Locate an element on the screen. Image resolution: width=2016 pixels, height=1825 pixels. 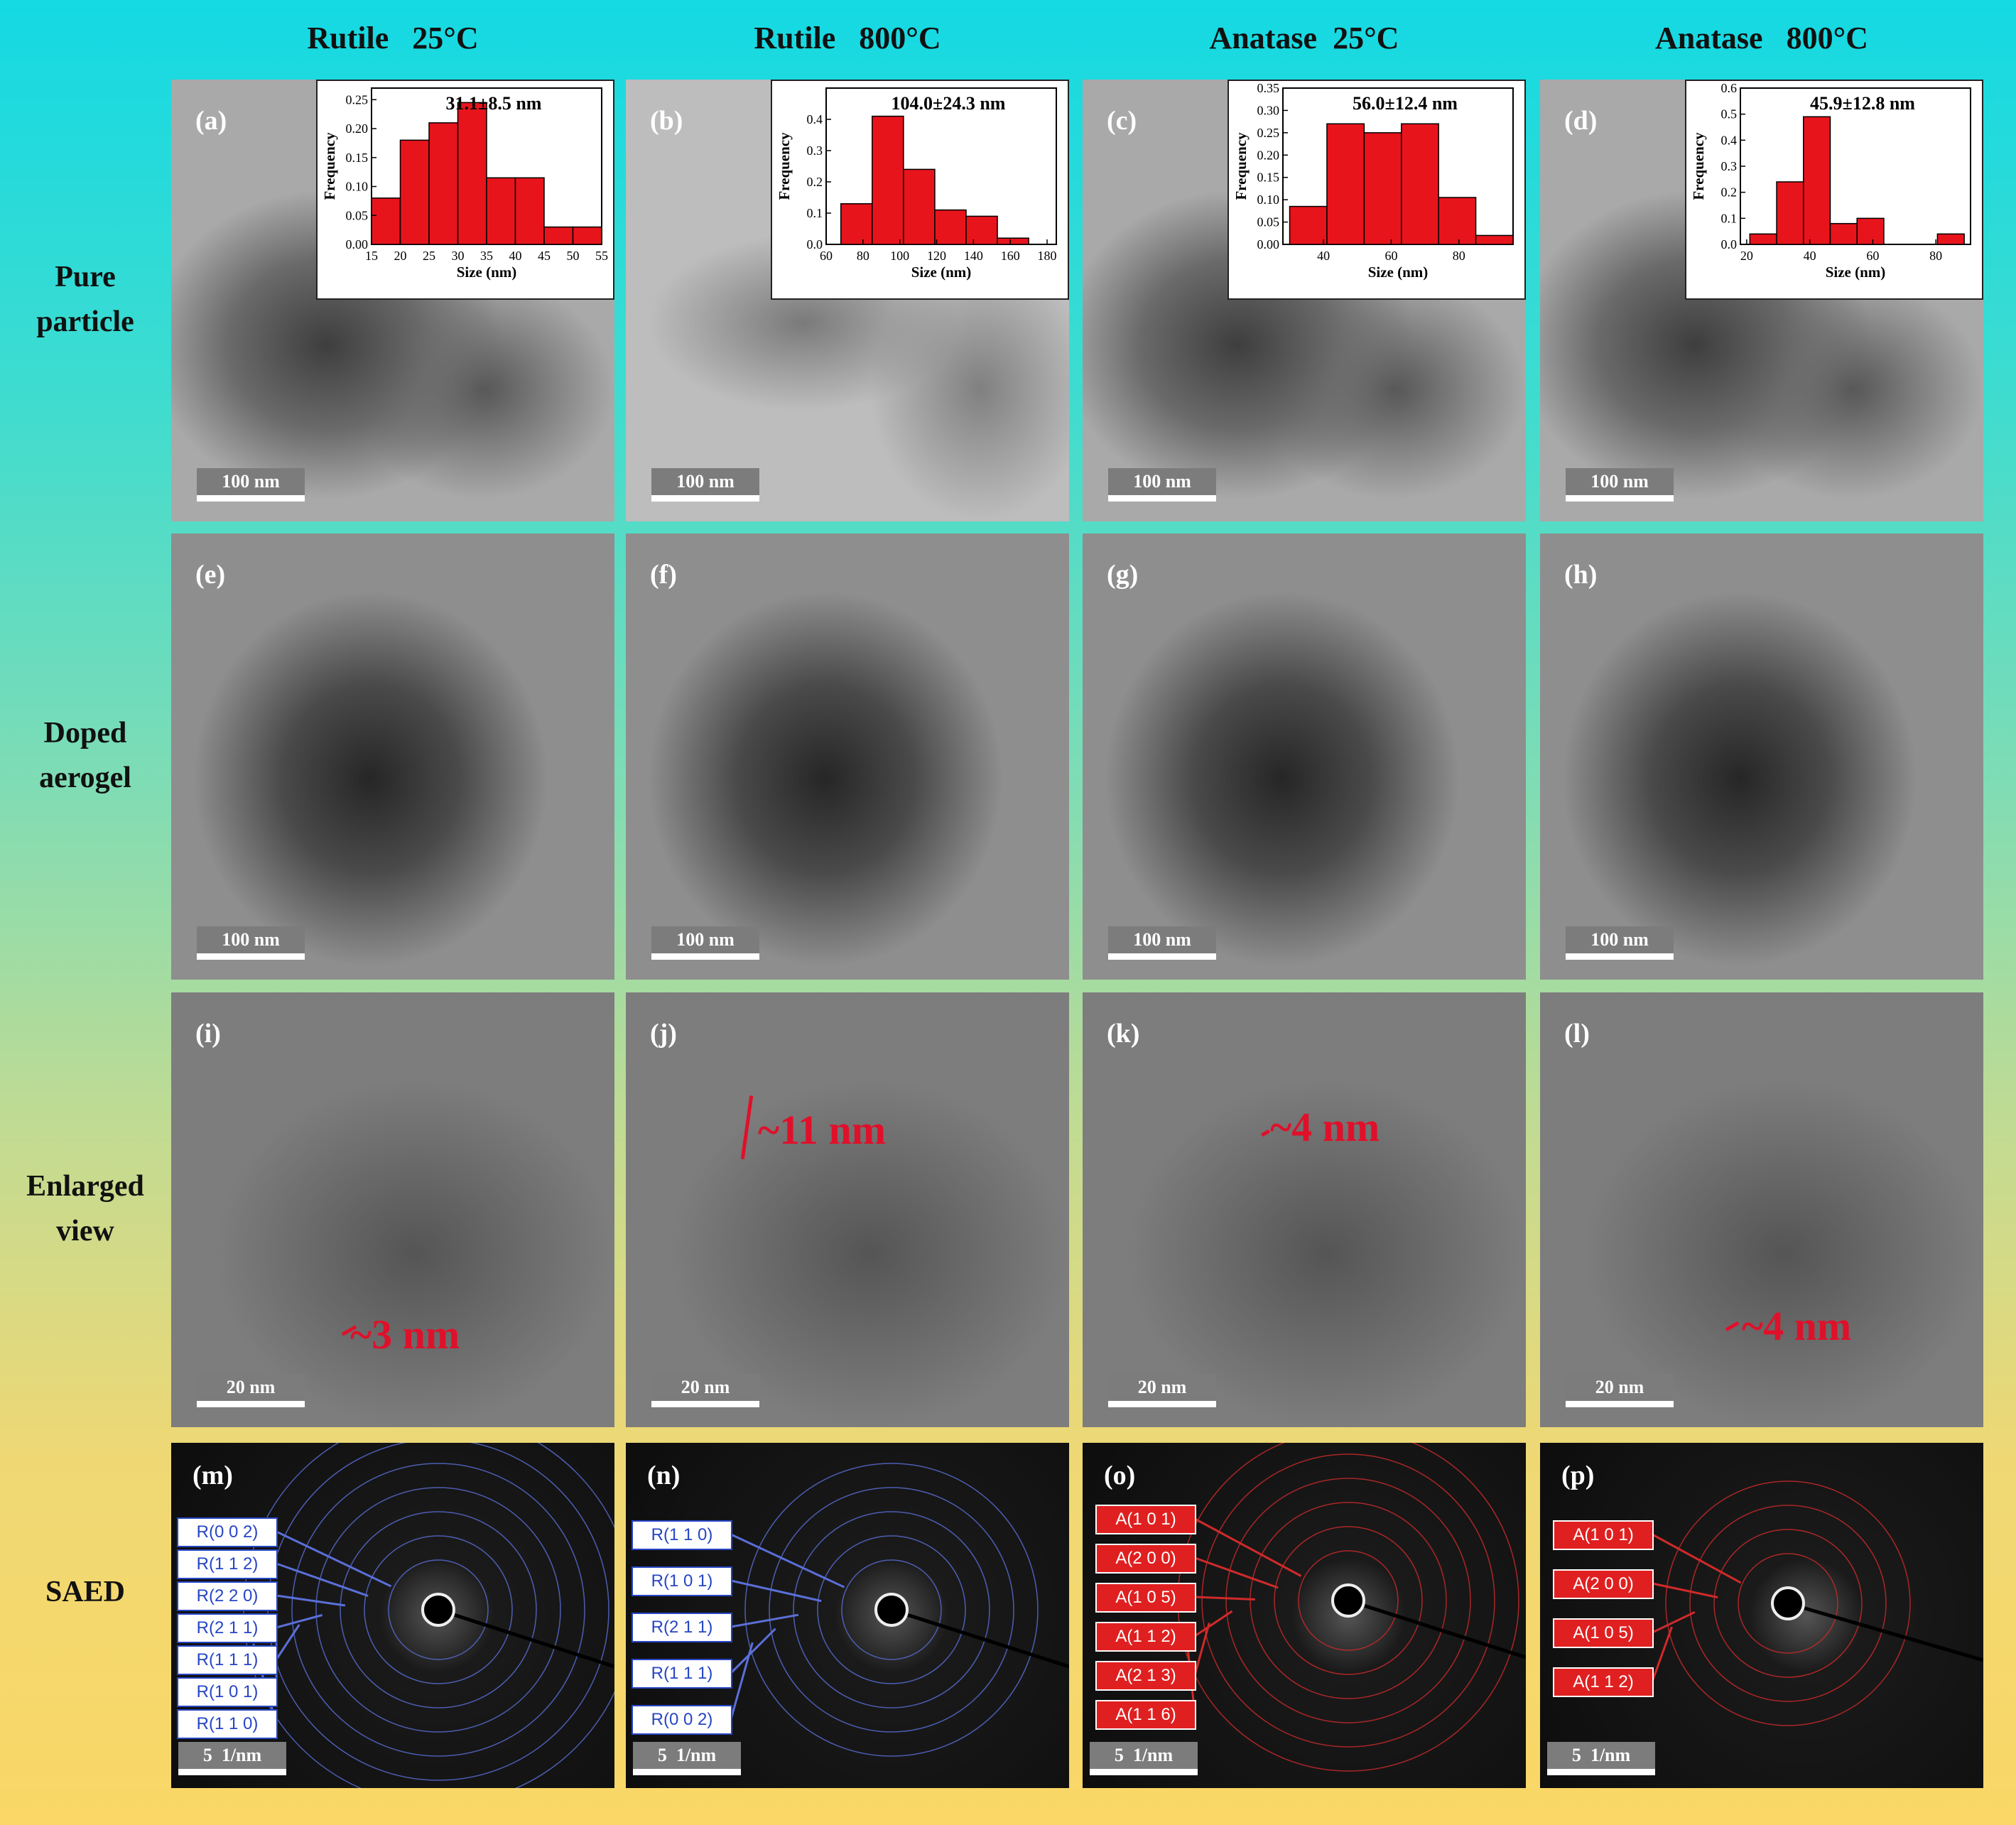
y-tick-label: 0.3 is located at coordinates (1730, 166).